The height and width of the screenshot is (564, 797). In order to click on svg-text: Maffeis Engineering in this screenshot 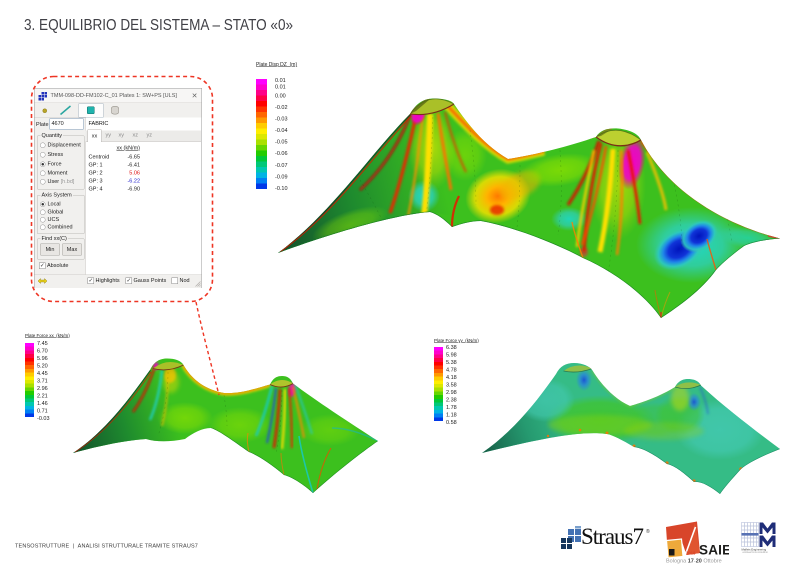, I will do `click(754, 550)`.